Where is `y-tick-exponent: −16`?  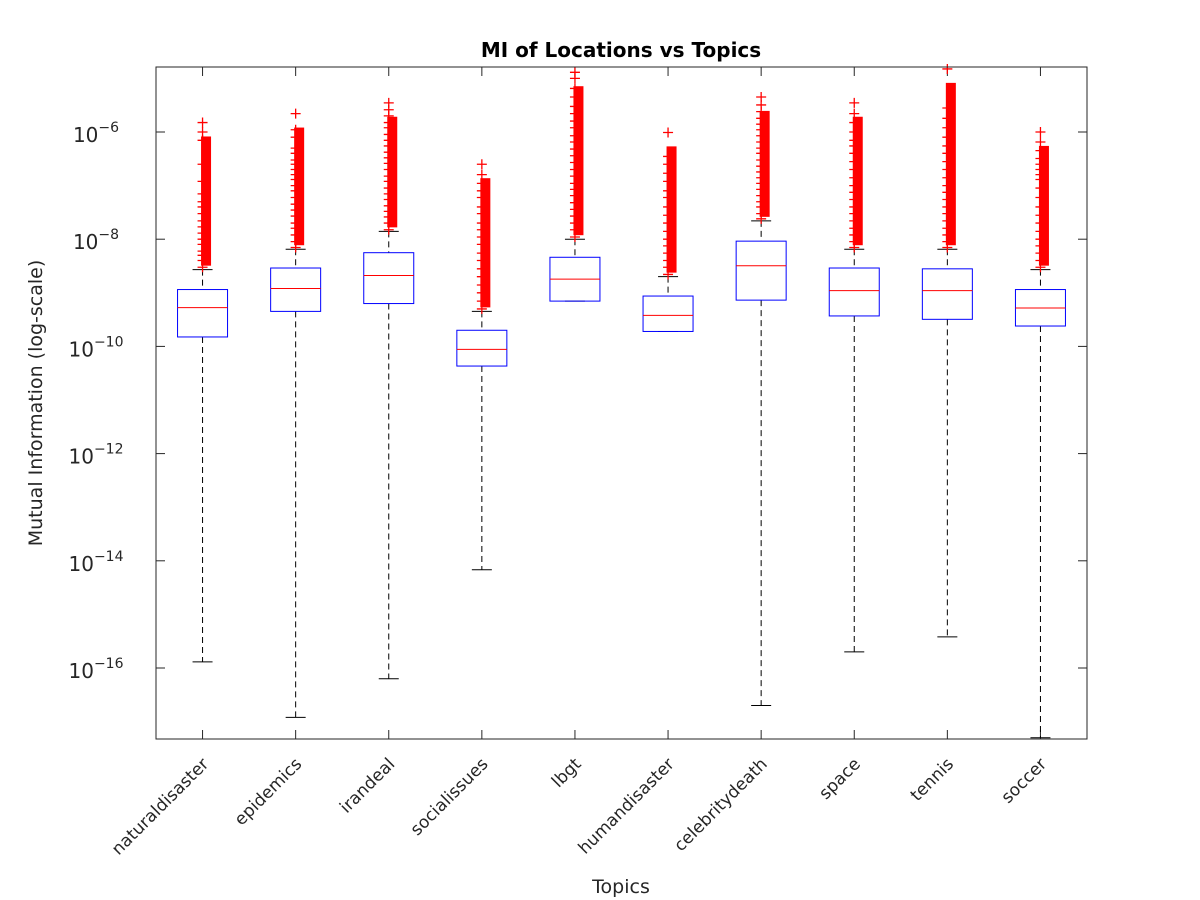 y-tick-exponent: −16 is located at coordinates (109, 664).